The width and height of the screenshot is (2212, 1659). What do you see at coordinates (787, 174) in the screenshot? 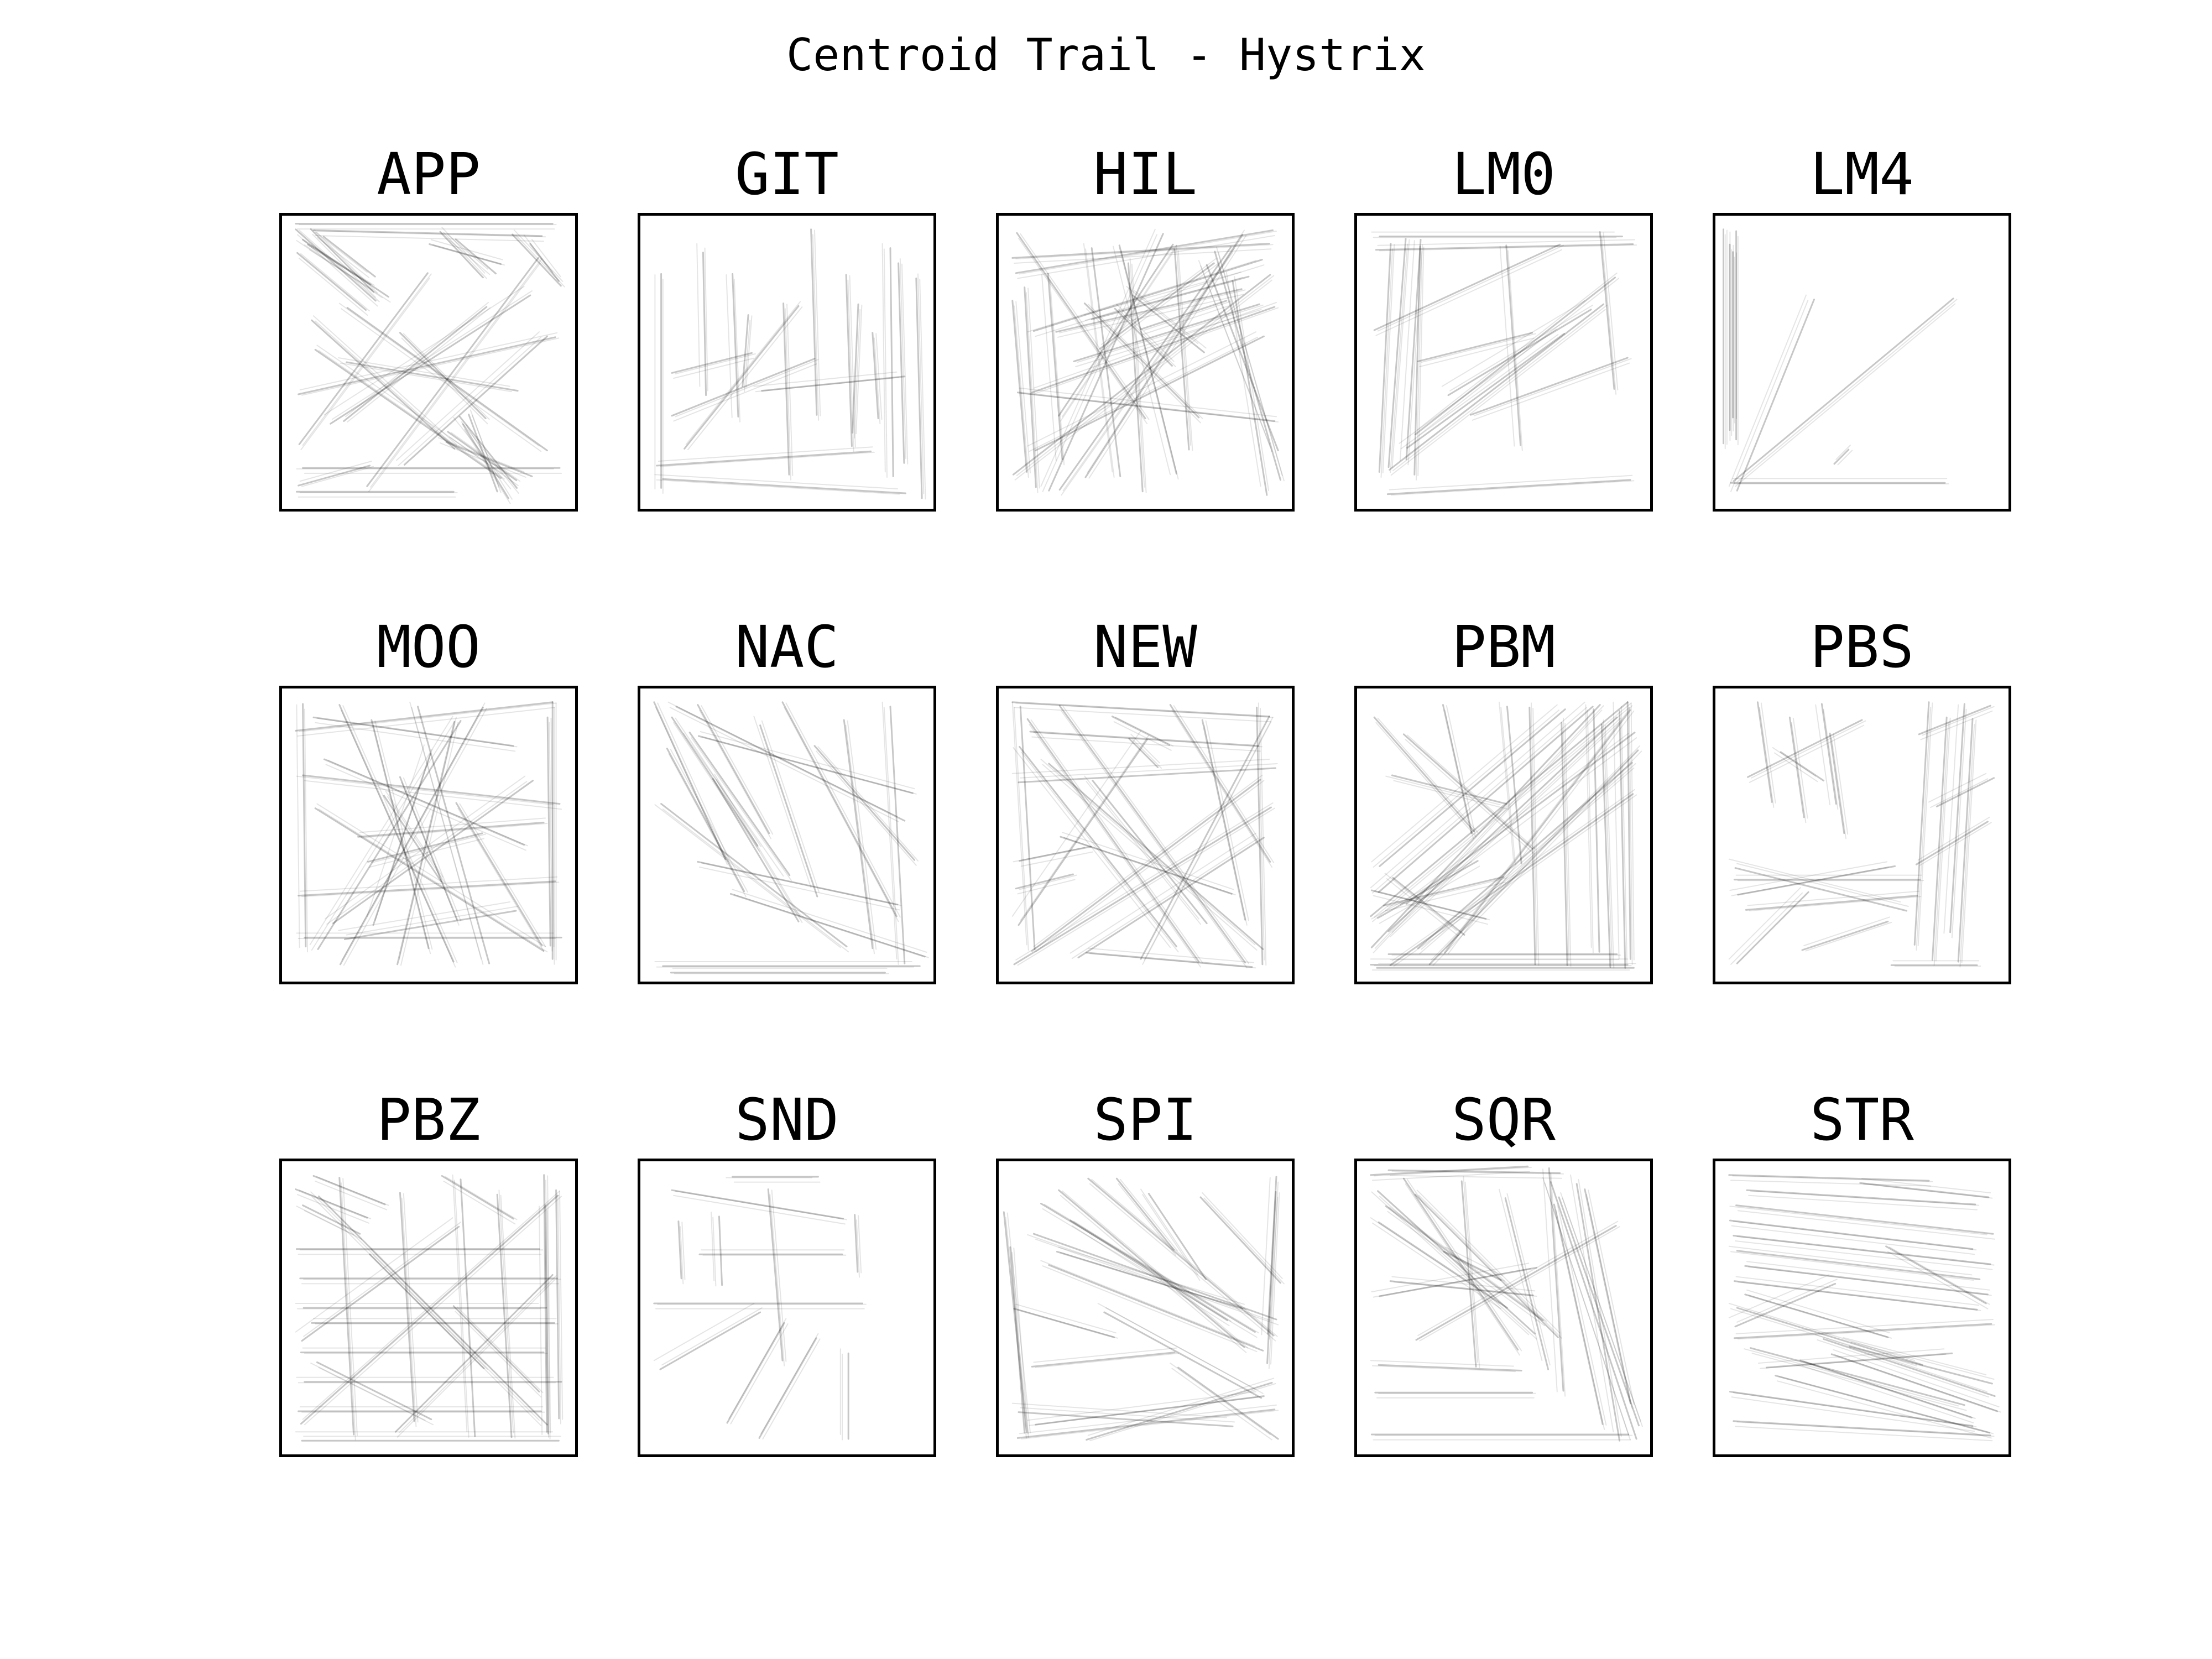
I see `panel-title: GIT` at bounding box center [787, 174].